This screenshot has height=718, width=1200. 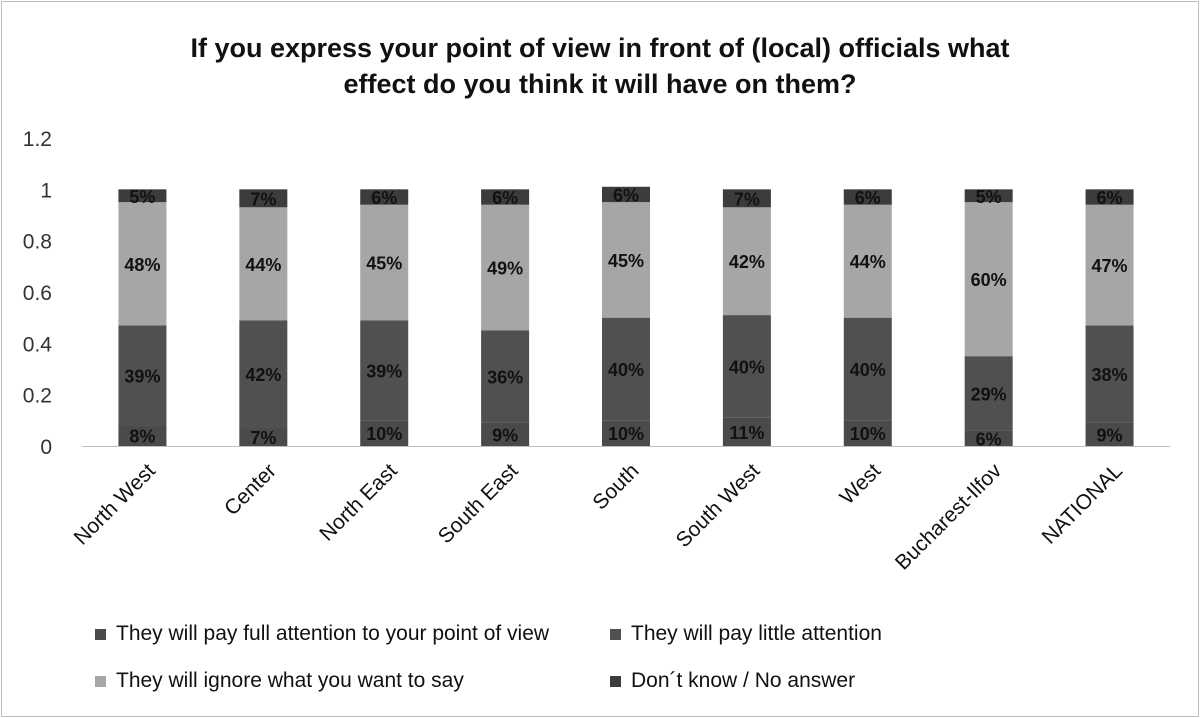 I want to click on data-label: 8%, so click(x=142, y=437).